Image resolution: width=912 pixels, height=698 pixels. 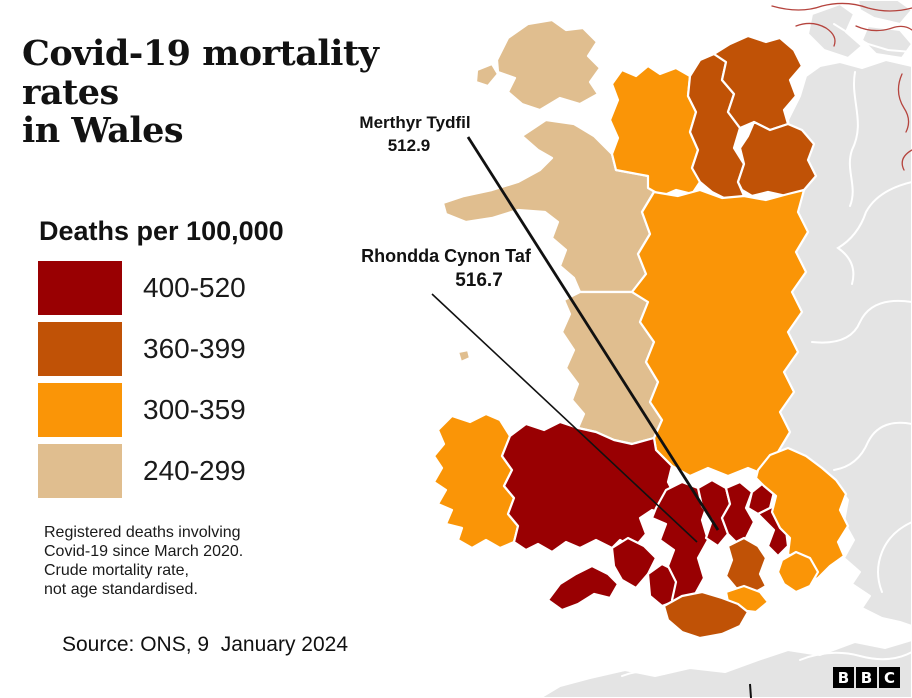 I want to click on region-pembrokeshire, so click(x=476, y=481).